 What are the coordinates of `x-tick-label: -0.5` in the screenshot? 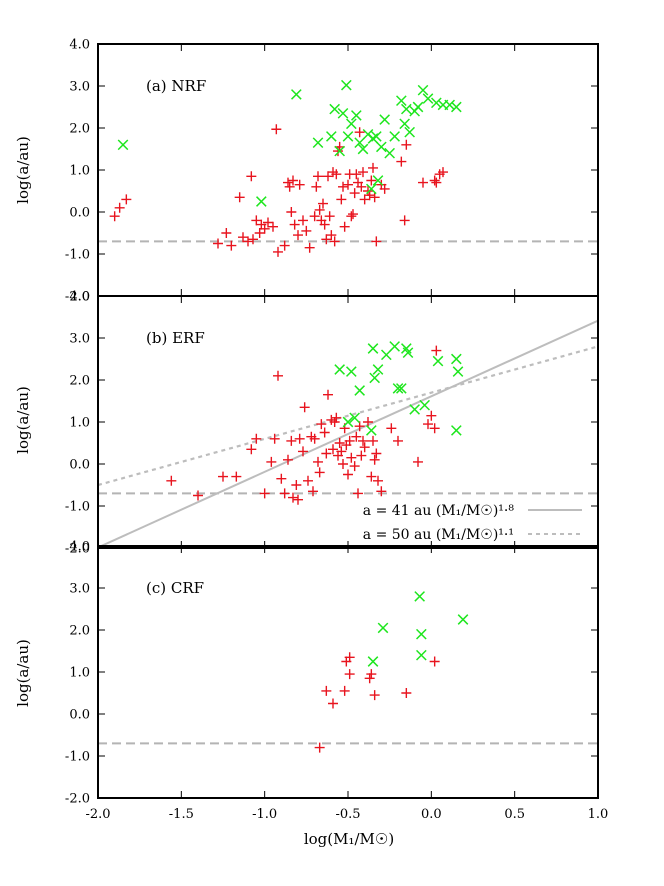 It's located at (347, 814).